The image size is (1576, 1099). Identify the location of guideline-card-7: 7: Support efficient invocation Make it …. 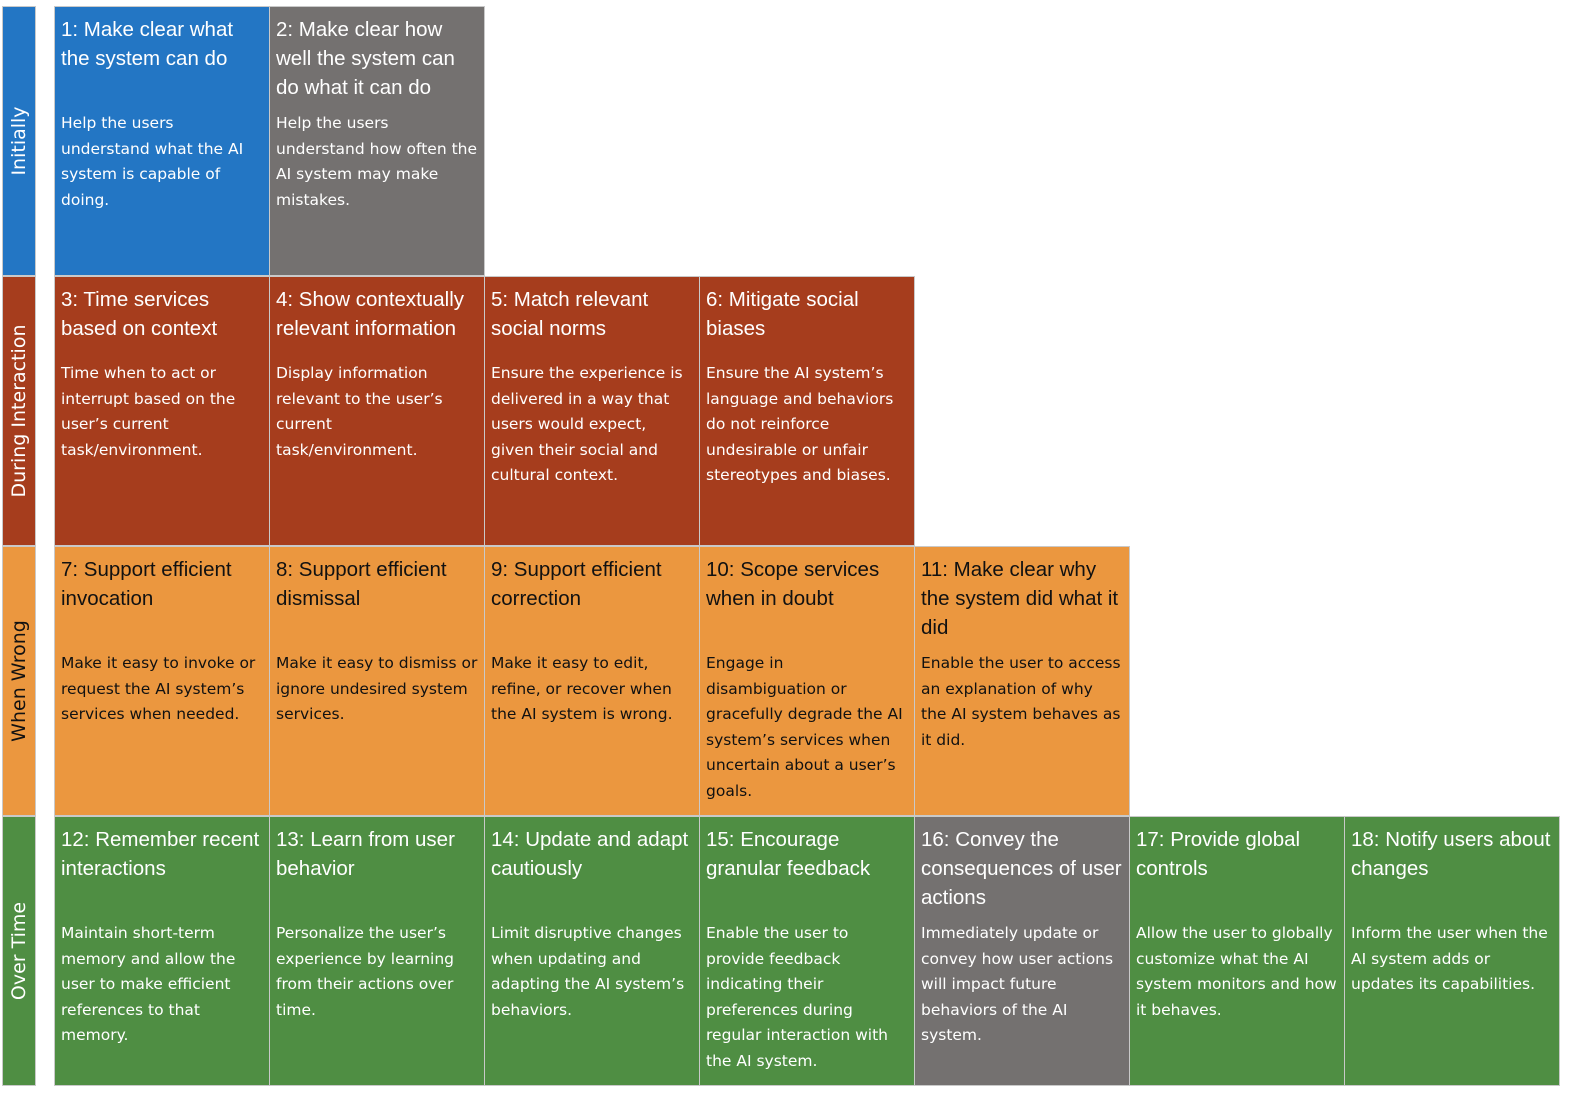
(162, 681).